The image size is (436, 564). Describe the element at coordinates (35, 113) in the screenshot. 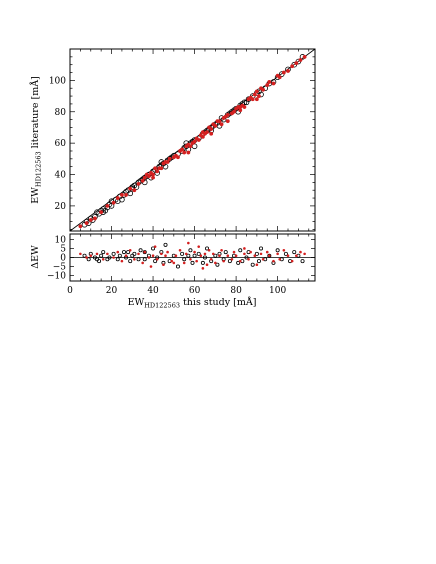

I see `y-axis-label-suffix: literature [mÅ]` at that location.